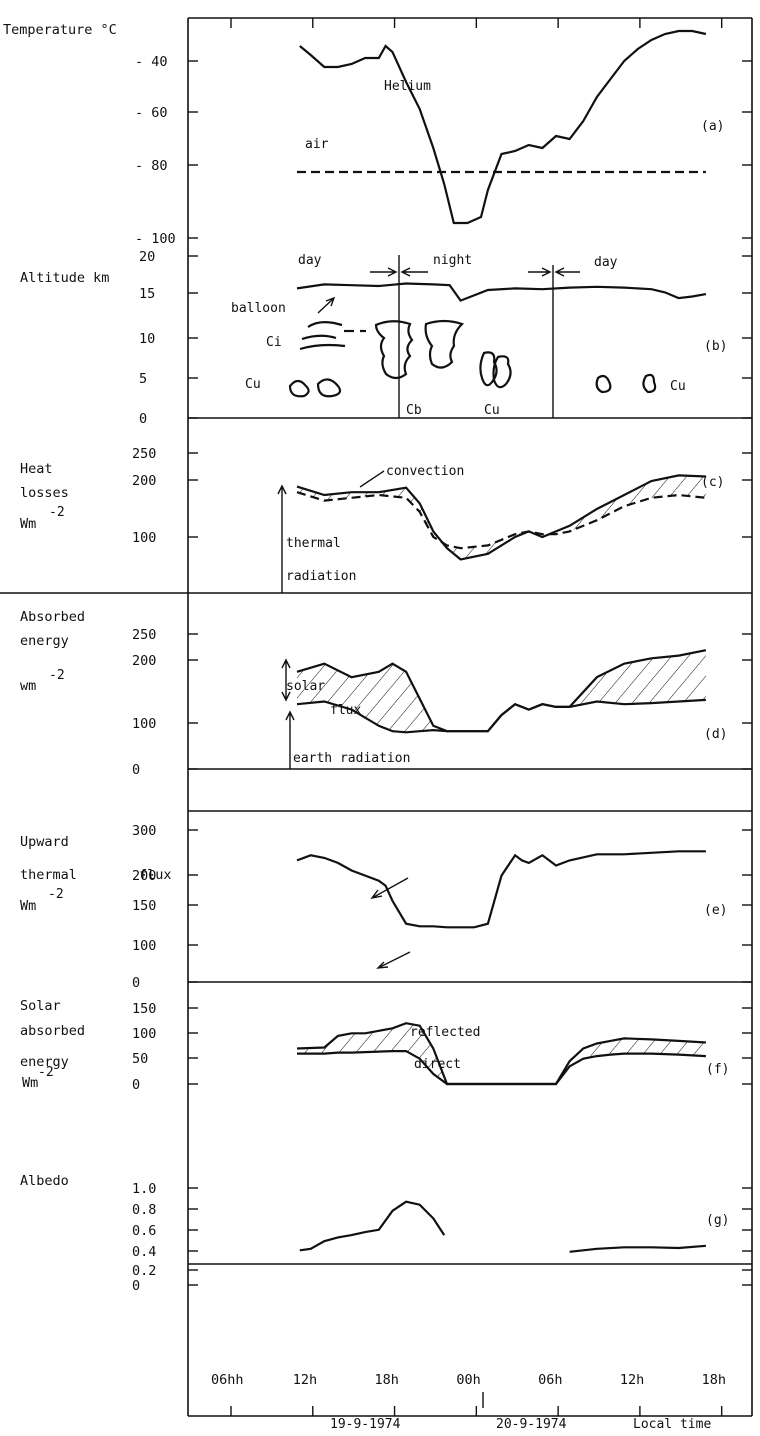  Describe the element at coordinates (305, 686) in the screenshot. I see `solar-label: solar` at that location.